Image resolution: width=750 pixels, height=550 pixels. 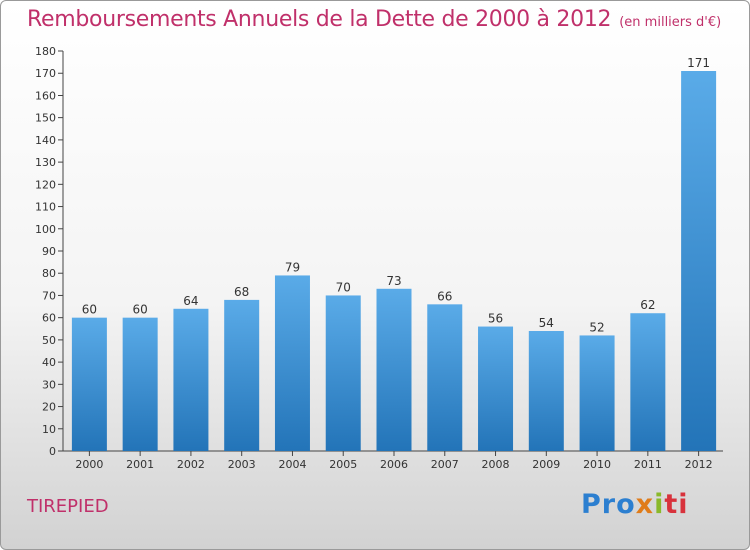 What do you see at coordinates (45, 51) in the screenshot?
I see `y-tick-label: 180` at bounding box center [45, 51].